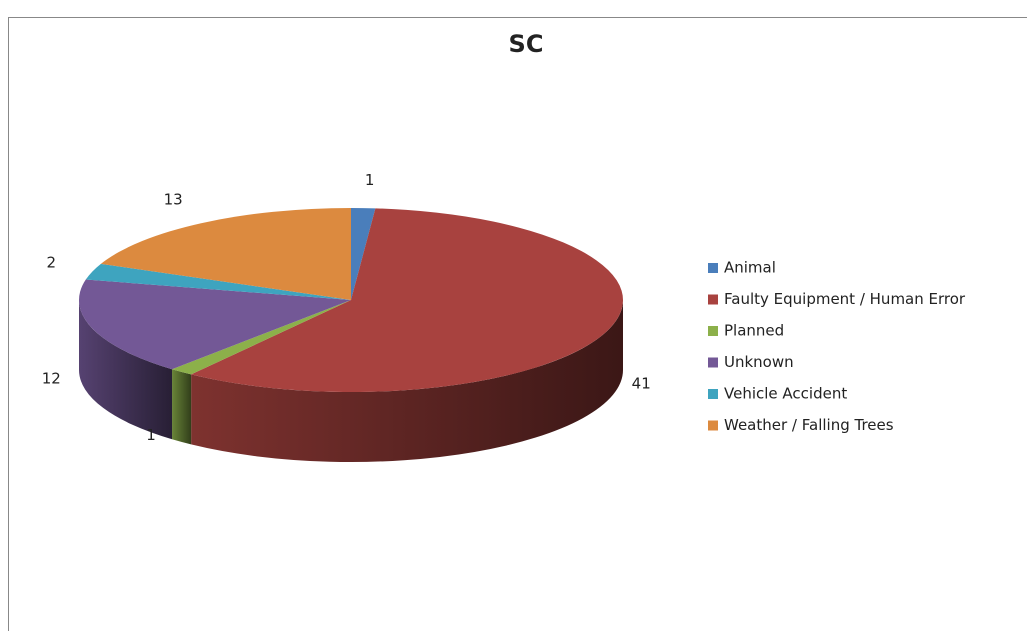  Describe the element at coordinates (754, 331) in the screenshot. I see `legend-label: Planned` at that location.